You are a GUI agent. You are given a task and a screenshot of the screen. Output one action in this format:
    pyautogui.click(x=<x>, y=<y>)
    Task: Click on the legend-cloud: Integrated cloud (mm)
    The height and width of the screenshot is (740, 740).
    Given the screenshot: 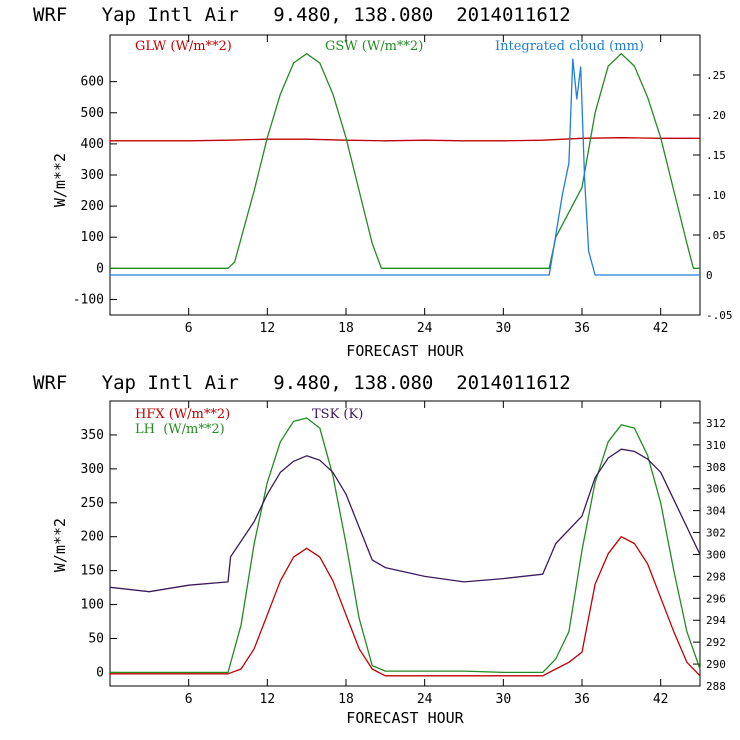 What is the action you would take?
    pyautogui.click(x=569, y=46)
    